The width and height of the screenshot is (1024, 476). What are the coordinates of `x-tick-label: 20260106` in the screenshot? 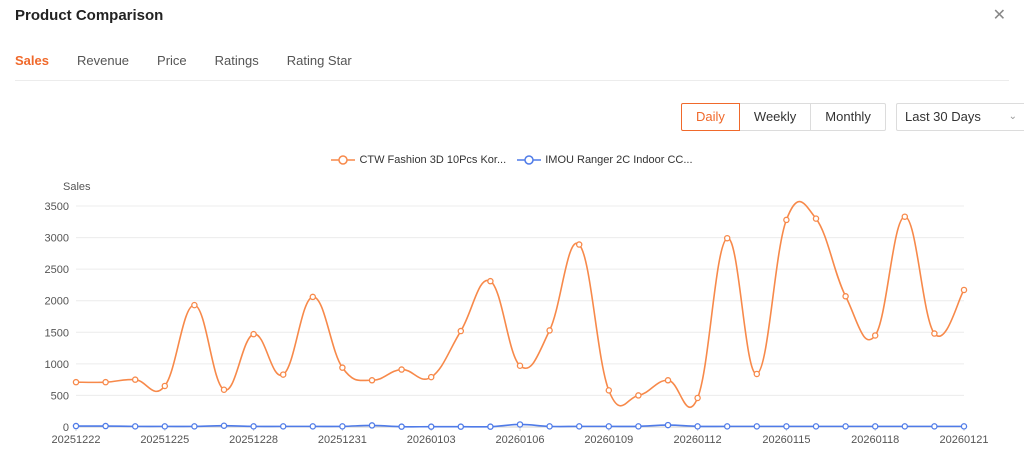 It's located at (520, 440).